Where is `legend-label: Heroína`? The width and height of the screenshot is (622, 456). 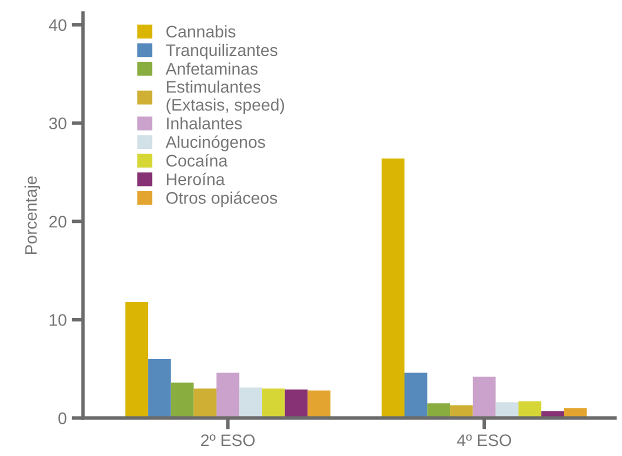 legend-label: Heroína is located at coordinates (195, 179).